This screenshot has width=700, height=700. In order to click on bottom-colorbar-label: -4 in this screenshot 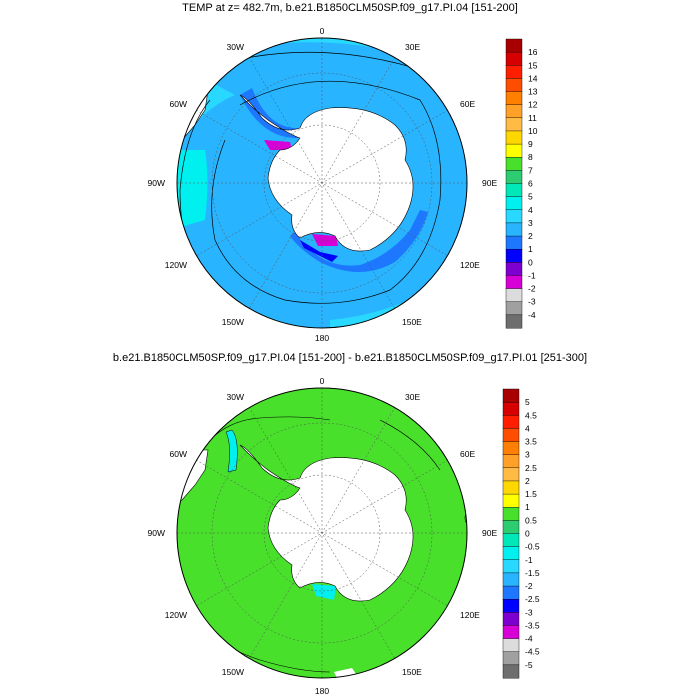, I will do `click(529, 639)`.